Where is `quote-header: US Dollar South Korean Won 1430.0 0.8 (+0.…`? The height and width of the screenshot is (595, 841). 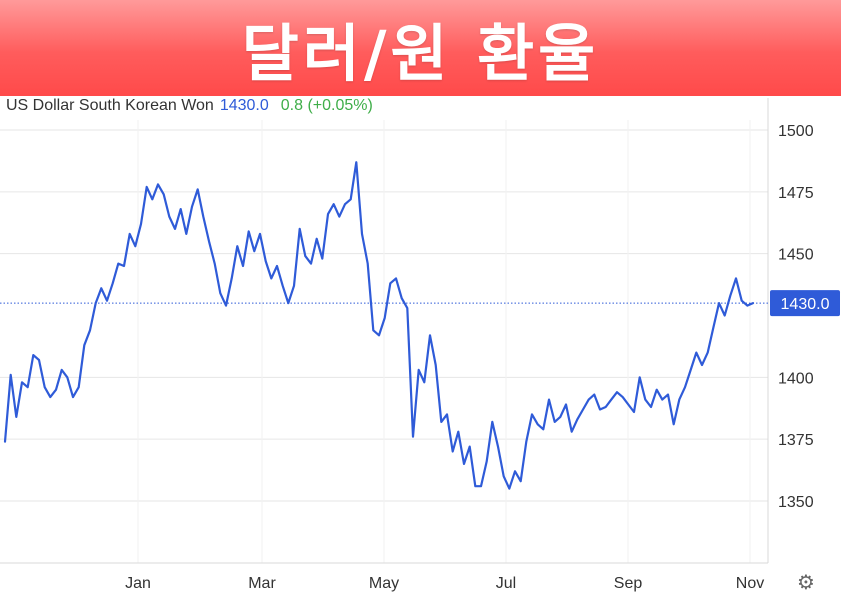
quote-header: US Dollar South Korean Won 1430.0 0.8 (+0.… is located at coordinates (189, 106).